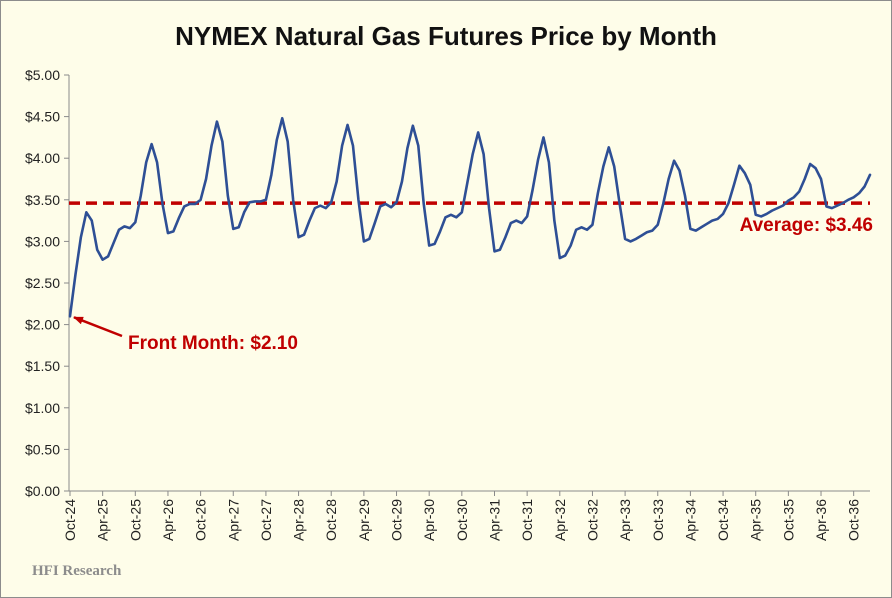  Describe the element at coordinates (462, 520) in the screenshot. I see `x-tick-label: Oct-30` at that location.